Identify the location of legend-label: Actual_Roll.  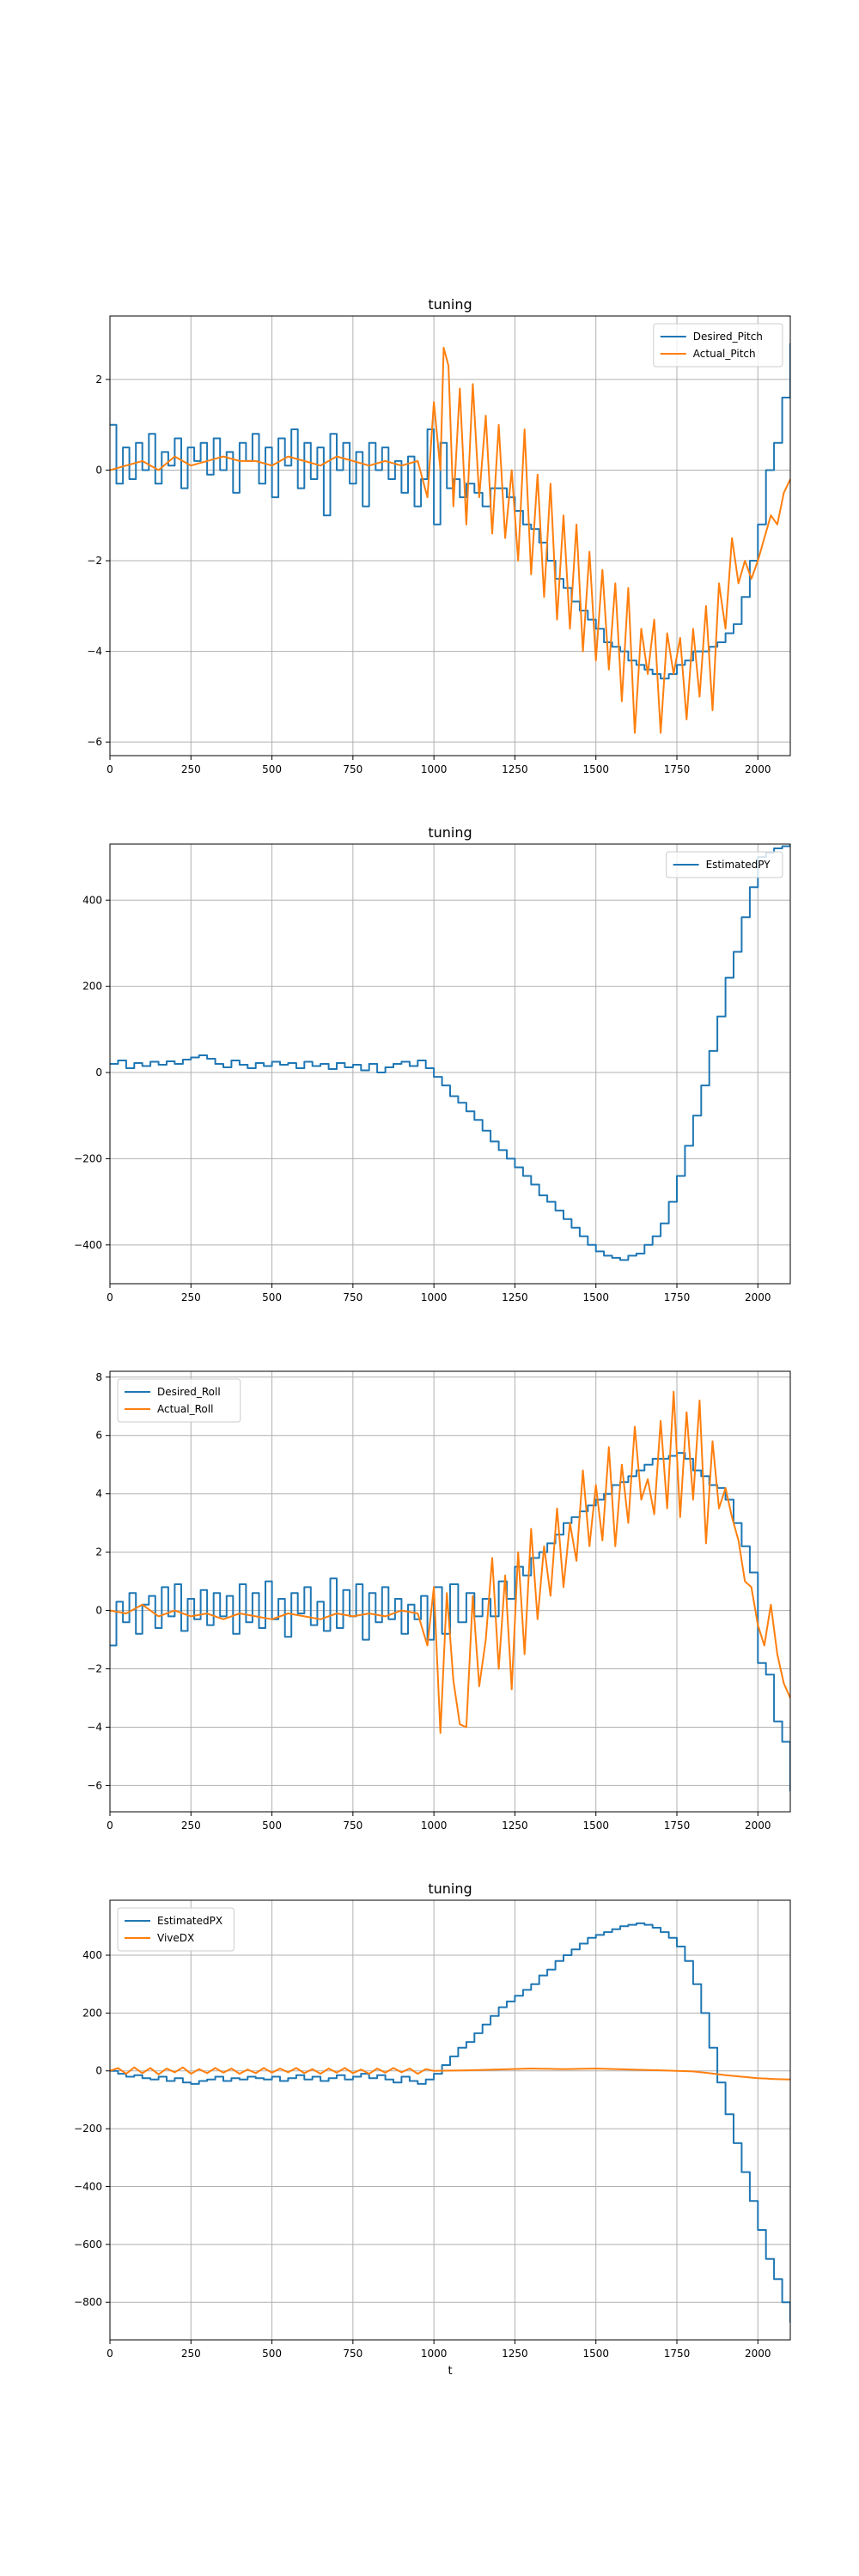
(185, 1409).